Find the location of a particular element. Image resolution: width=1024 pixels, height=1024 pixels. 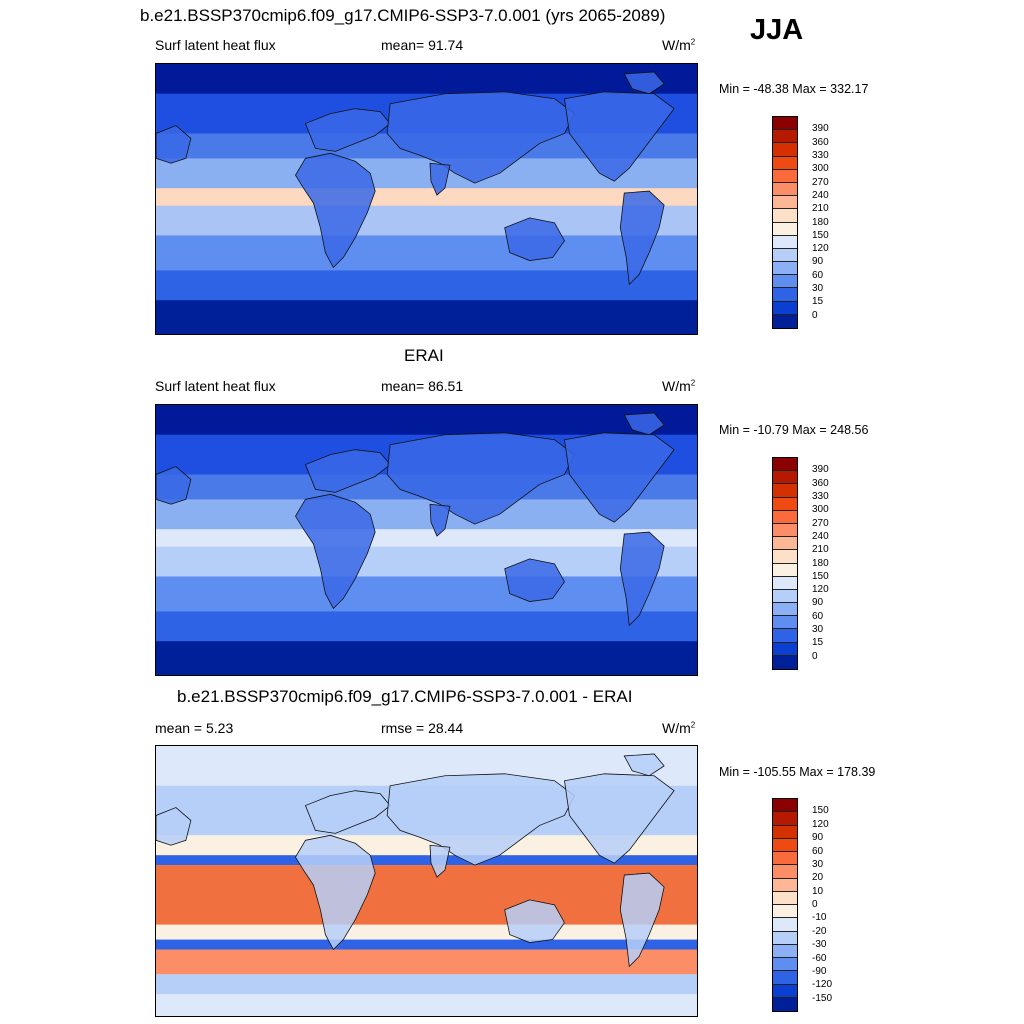

colorbar-tick-label: 10 is located at coordinates (818, 891).